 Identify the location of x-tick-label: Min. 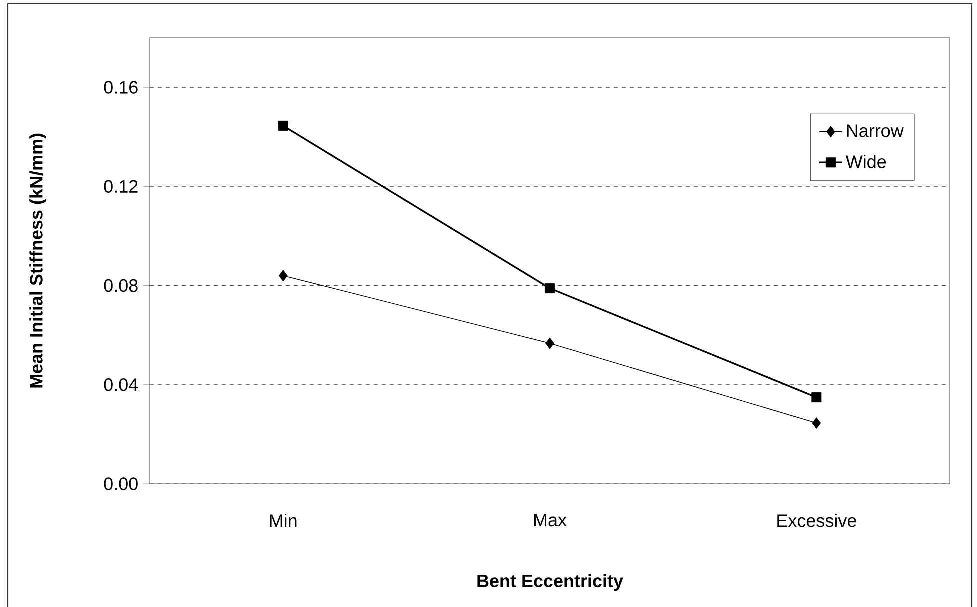
(283, 521).